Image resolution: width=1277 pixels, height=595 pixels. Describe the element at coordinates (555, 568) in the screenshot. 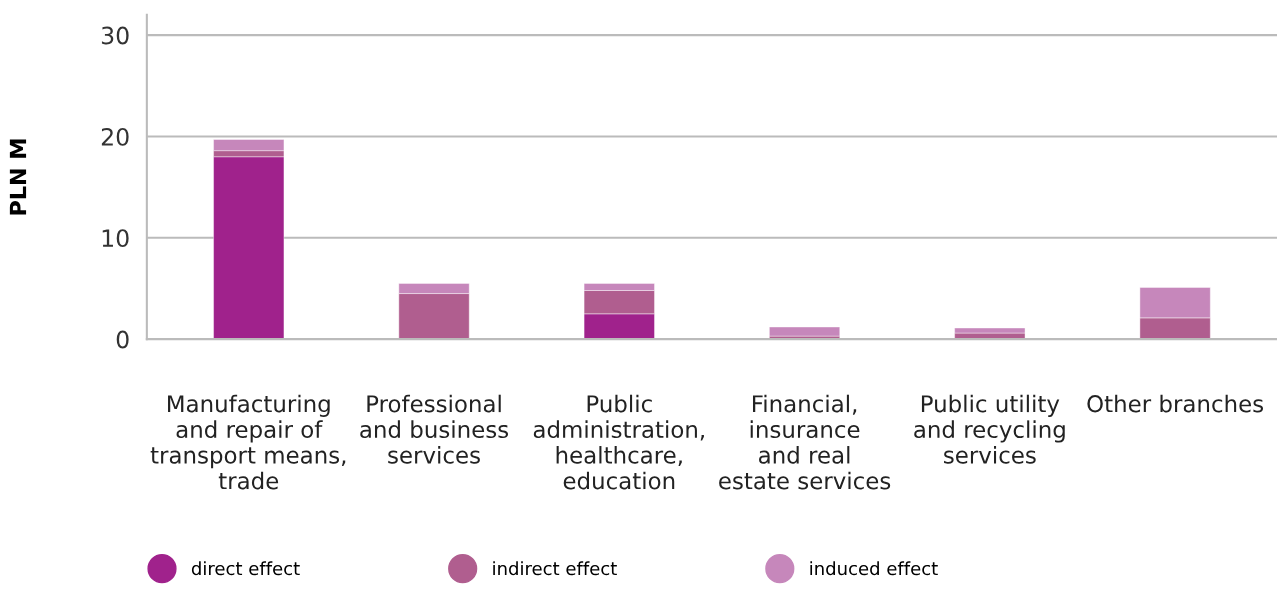

I see `legend-label: indirect effect` at that location.